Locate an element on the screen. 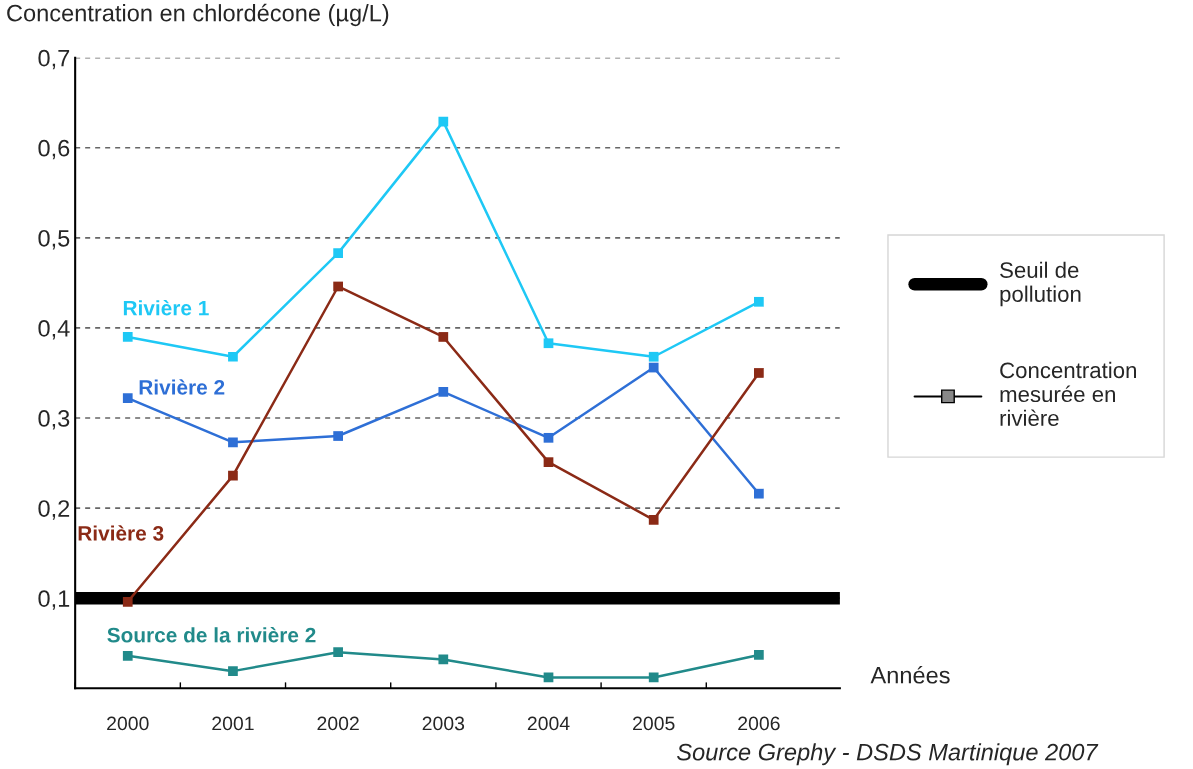 The width and height of the screenshot is (1193, 769). series-label: Source de la rivière 2 is located at coordinates (211, 635).